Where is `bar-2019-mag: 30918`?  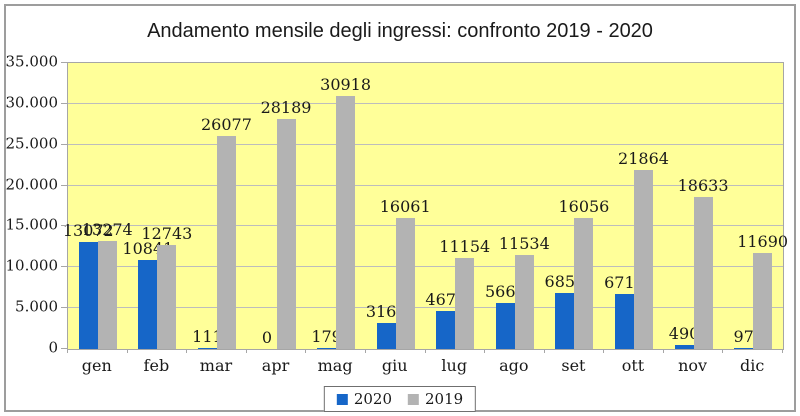 bar-2019-mag: 30918 is located at coordinates (345, 213).